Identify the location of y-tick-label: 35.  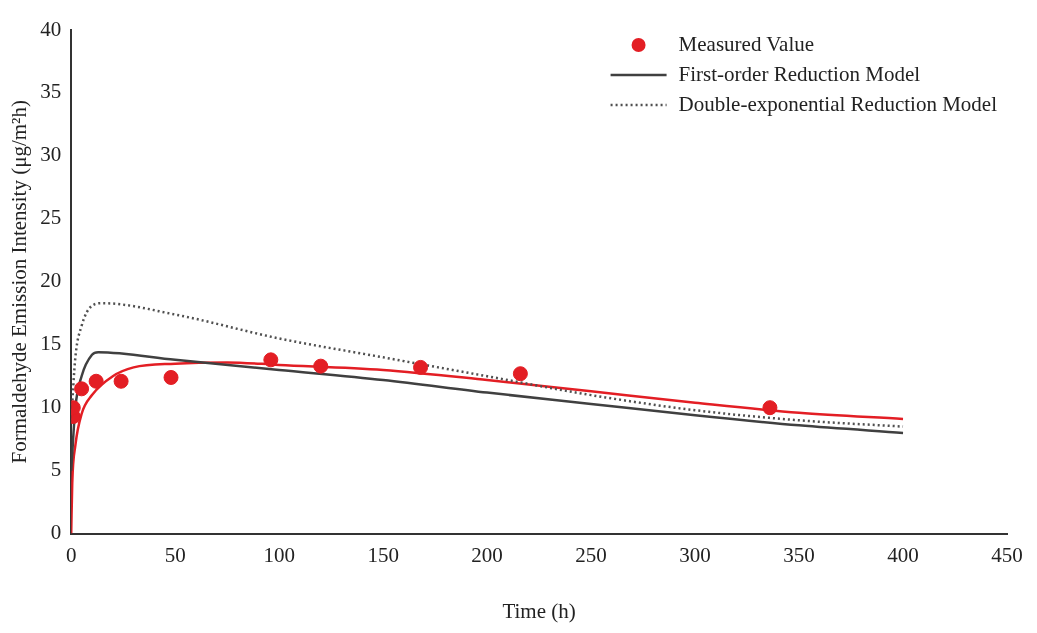
(51, 91).